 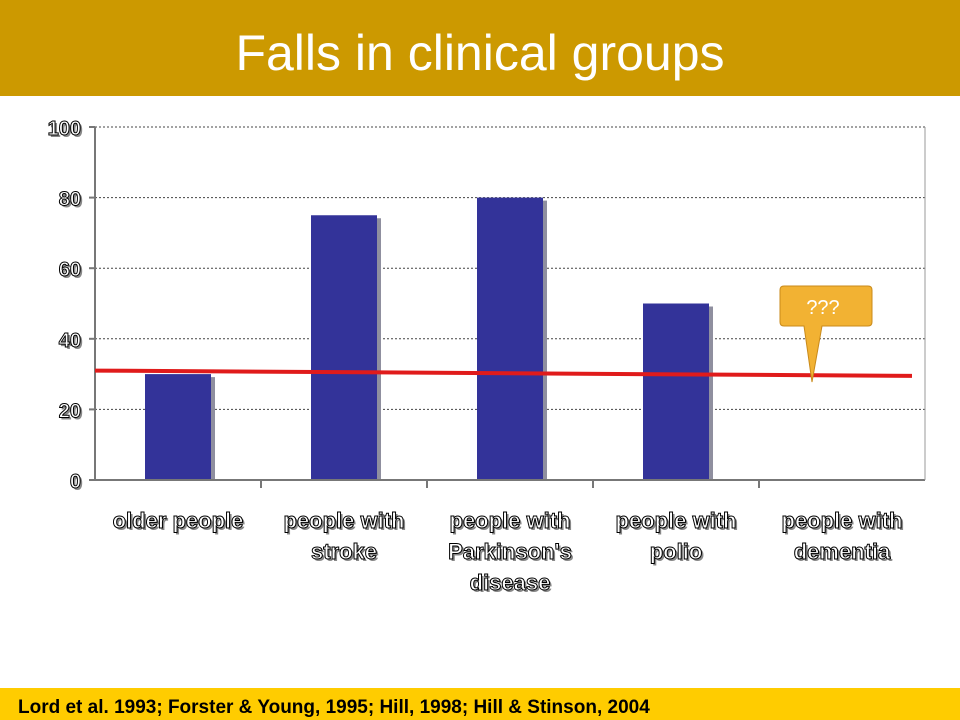 I want to click on y-tick-label: 100, so click(x=64, y=129).